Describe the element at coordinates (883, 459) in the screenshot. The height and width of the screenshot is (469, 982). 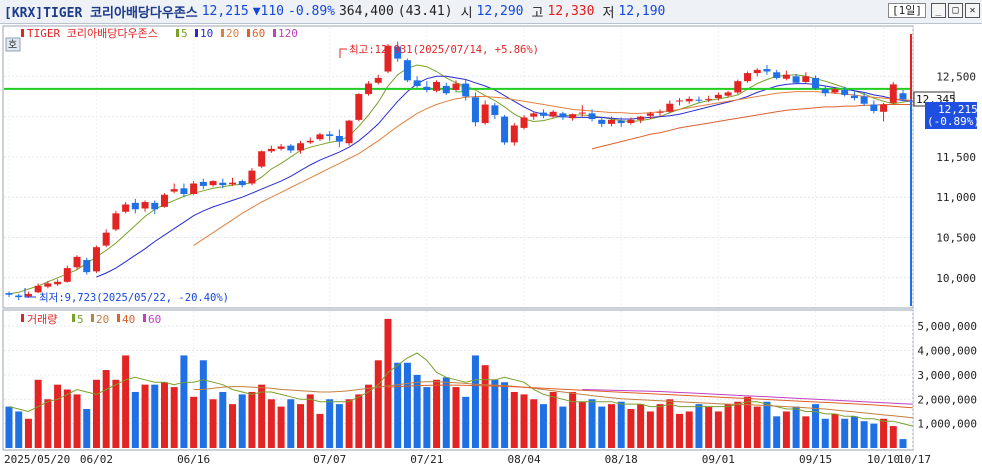
I see `x-tick-label: 10/10` at that location.